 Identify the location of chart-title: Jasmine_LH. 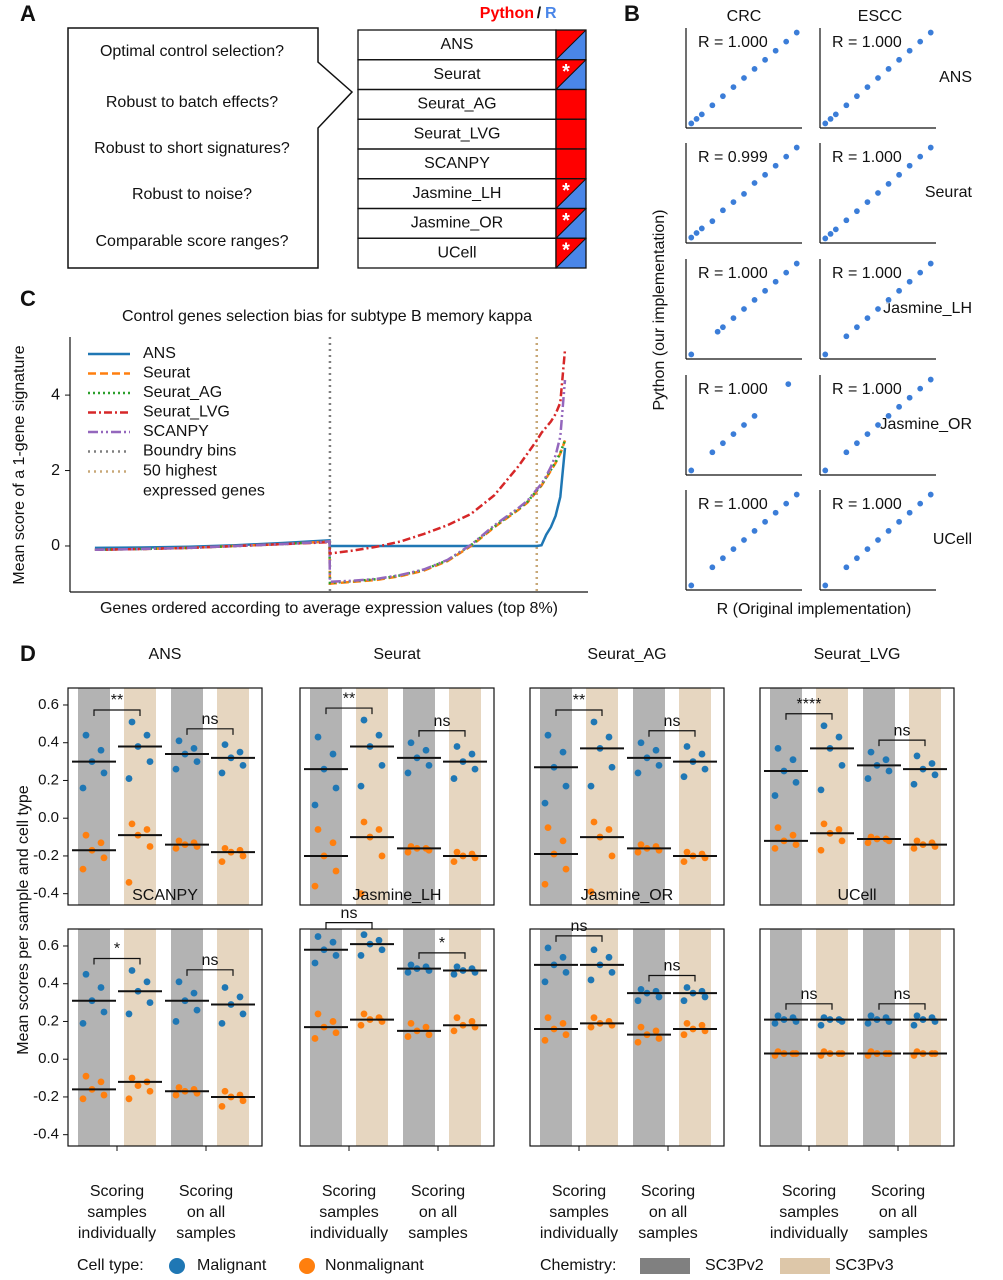
(397, 895).